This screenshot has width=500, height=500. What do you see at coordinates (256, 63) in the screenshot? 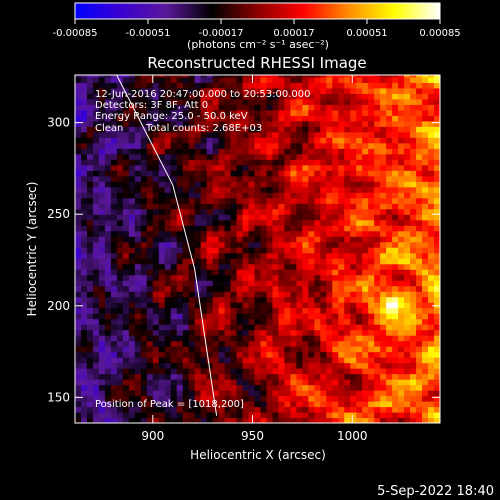
I see `chart-title: Reconstructed RHESSI Image` at bounding box center [256, 63].